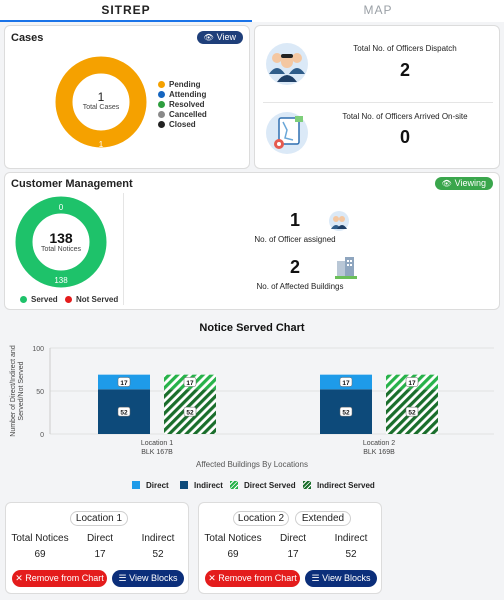 The image size is (504, 600). I want to click on customer-viewing-button: 👁 Viewing, so click(464, 183).